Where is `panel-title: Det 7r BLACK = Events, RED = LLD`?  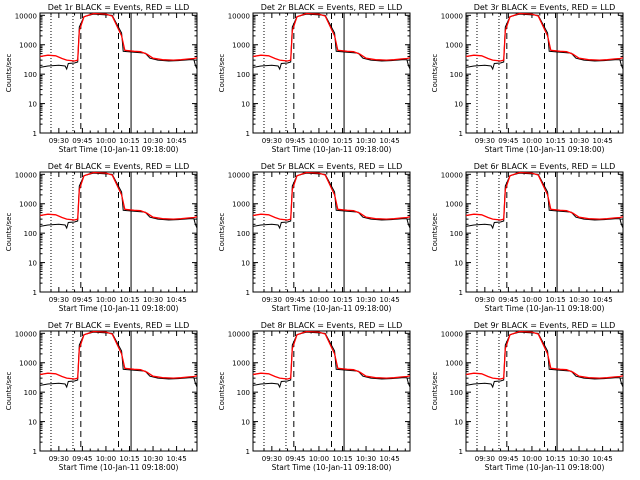 panel-title: Det 7r BLACK = Events, RED = LLD is located at coordinates (119, 325).